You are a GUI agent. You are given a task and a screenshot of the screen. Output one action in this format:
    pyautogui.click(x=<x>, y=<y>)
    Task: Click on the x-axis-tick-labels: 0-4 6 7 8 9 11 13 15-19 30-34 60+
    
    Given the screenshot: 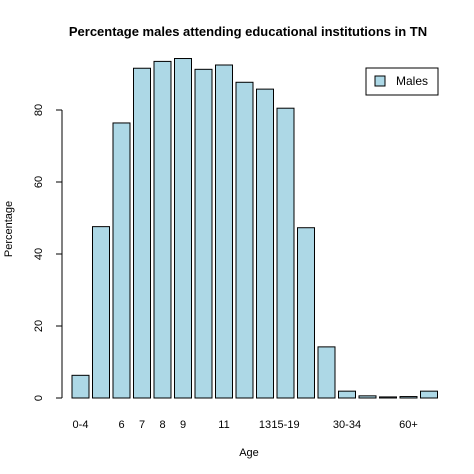 What is the action you would take?
    pyautogui.click(x=245, y=425)
    